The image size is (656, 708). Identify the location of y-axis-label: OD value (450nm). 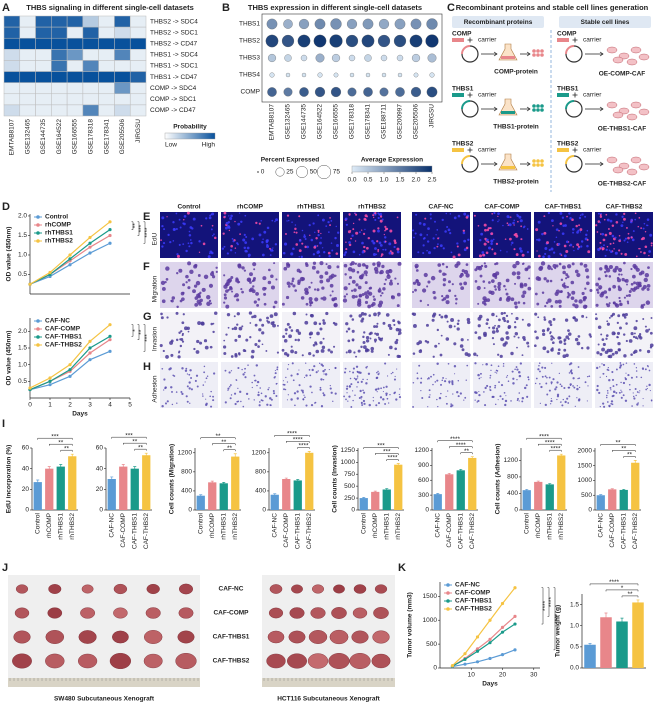
(9, 254).